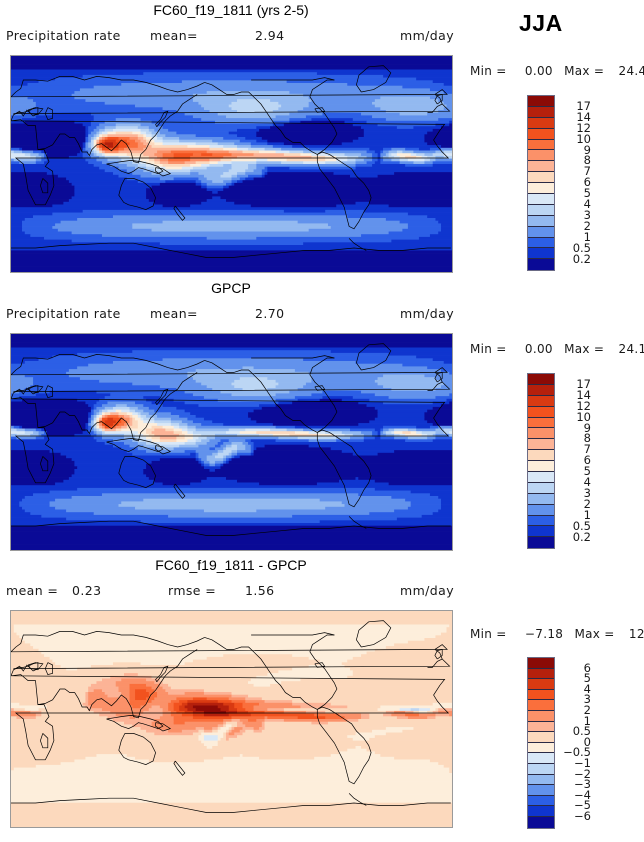 This screenshot has width=644, height=842. Describe the element at coordinates (582, 816) in the screenshot. I see `colorbar-tick-label: −6` at that location.